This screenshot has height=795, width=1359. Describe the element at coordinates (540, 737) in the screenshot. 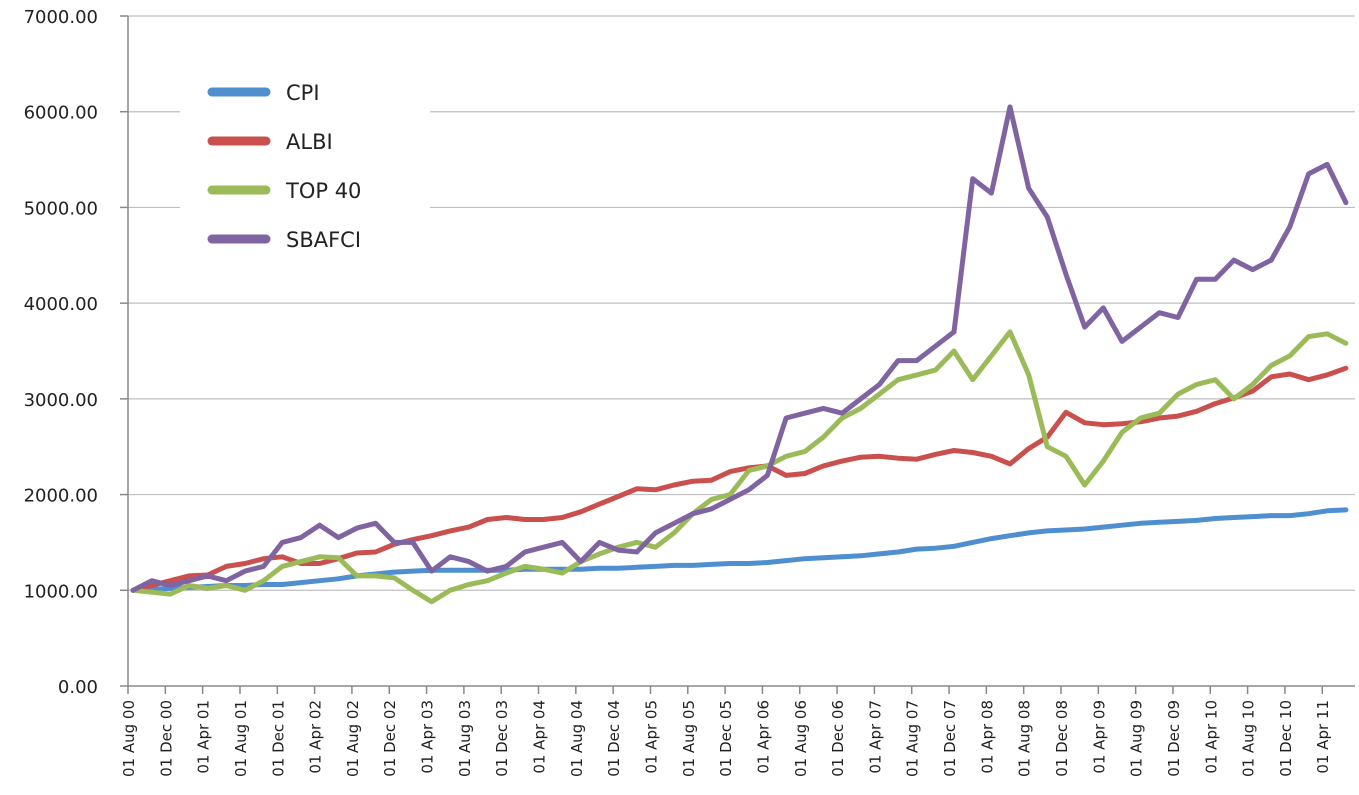

I see `x-tick-label: 01 Apr 04` at that location.